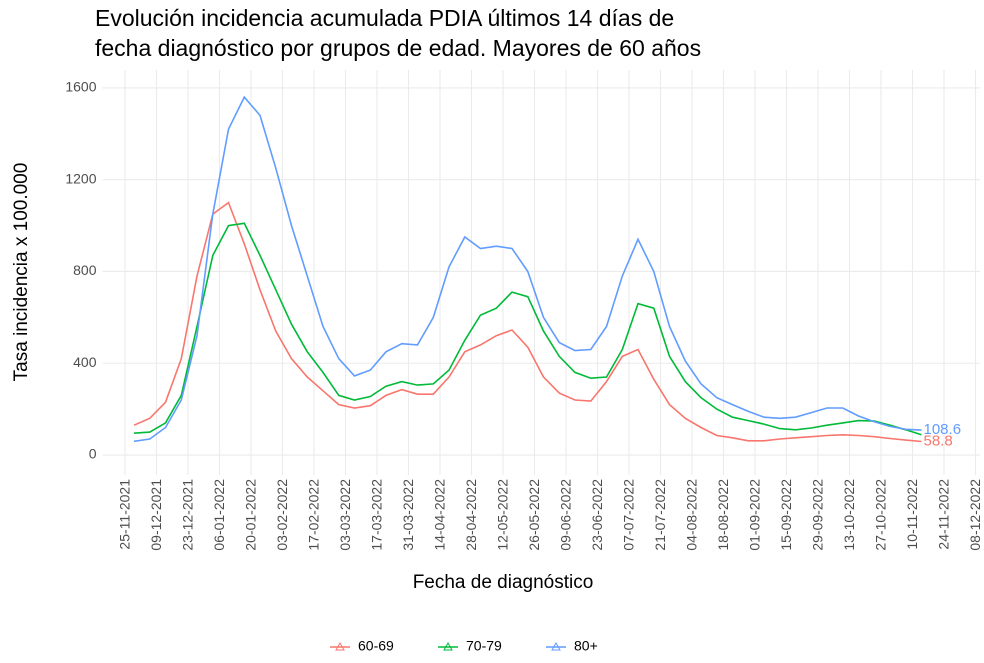  What do you see at coordinates (188, 515) in the screenshot?
I see `x-tick-label: 23-12-2021` at bounding box center [188, 515].